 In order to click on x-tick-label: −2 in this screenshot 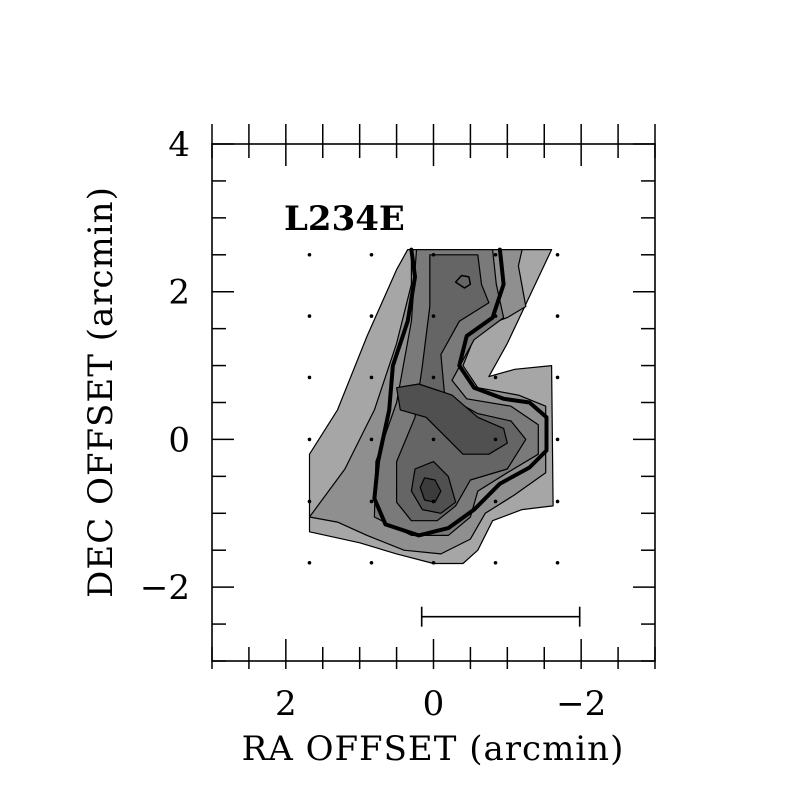, I will do `click(581, 704)`.